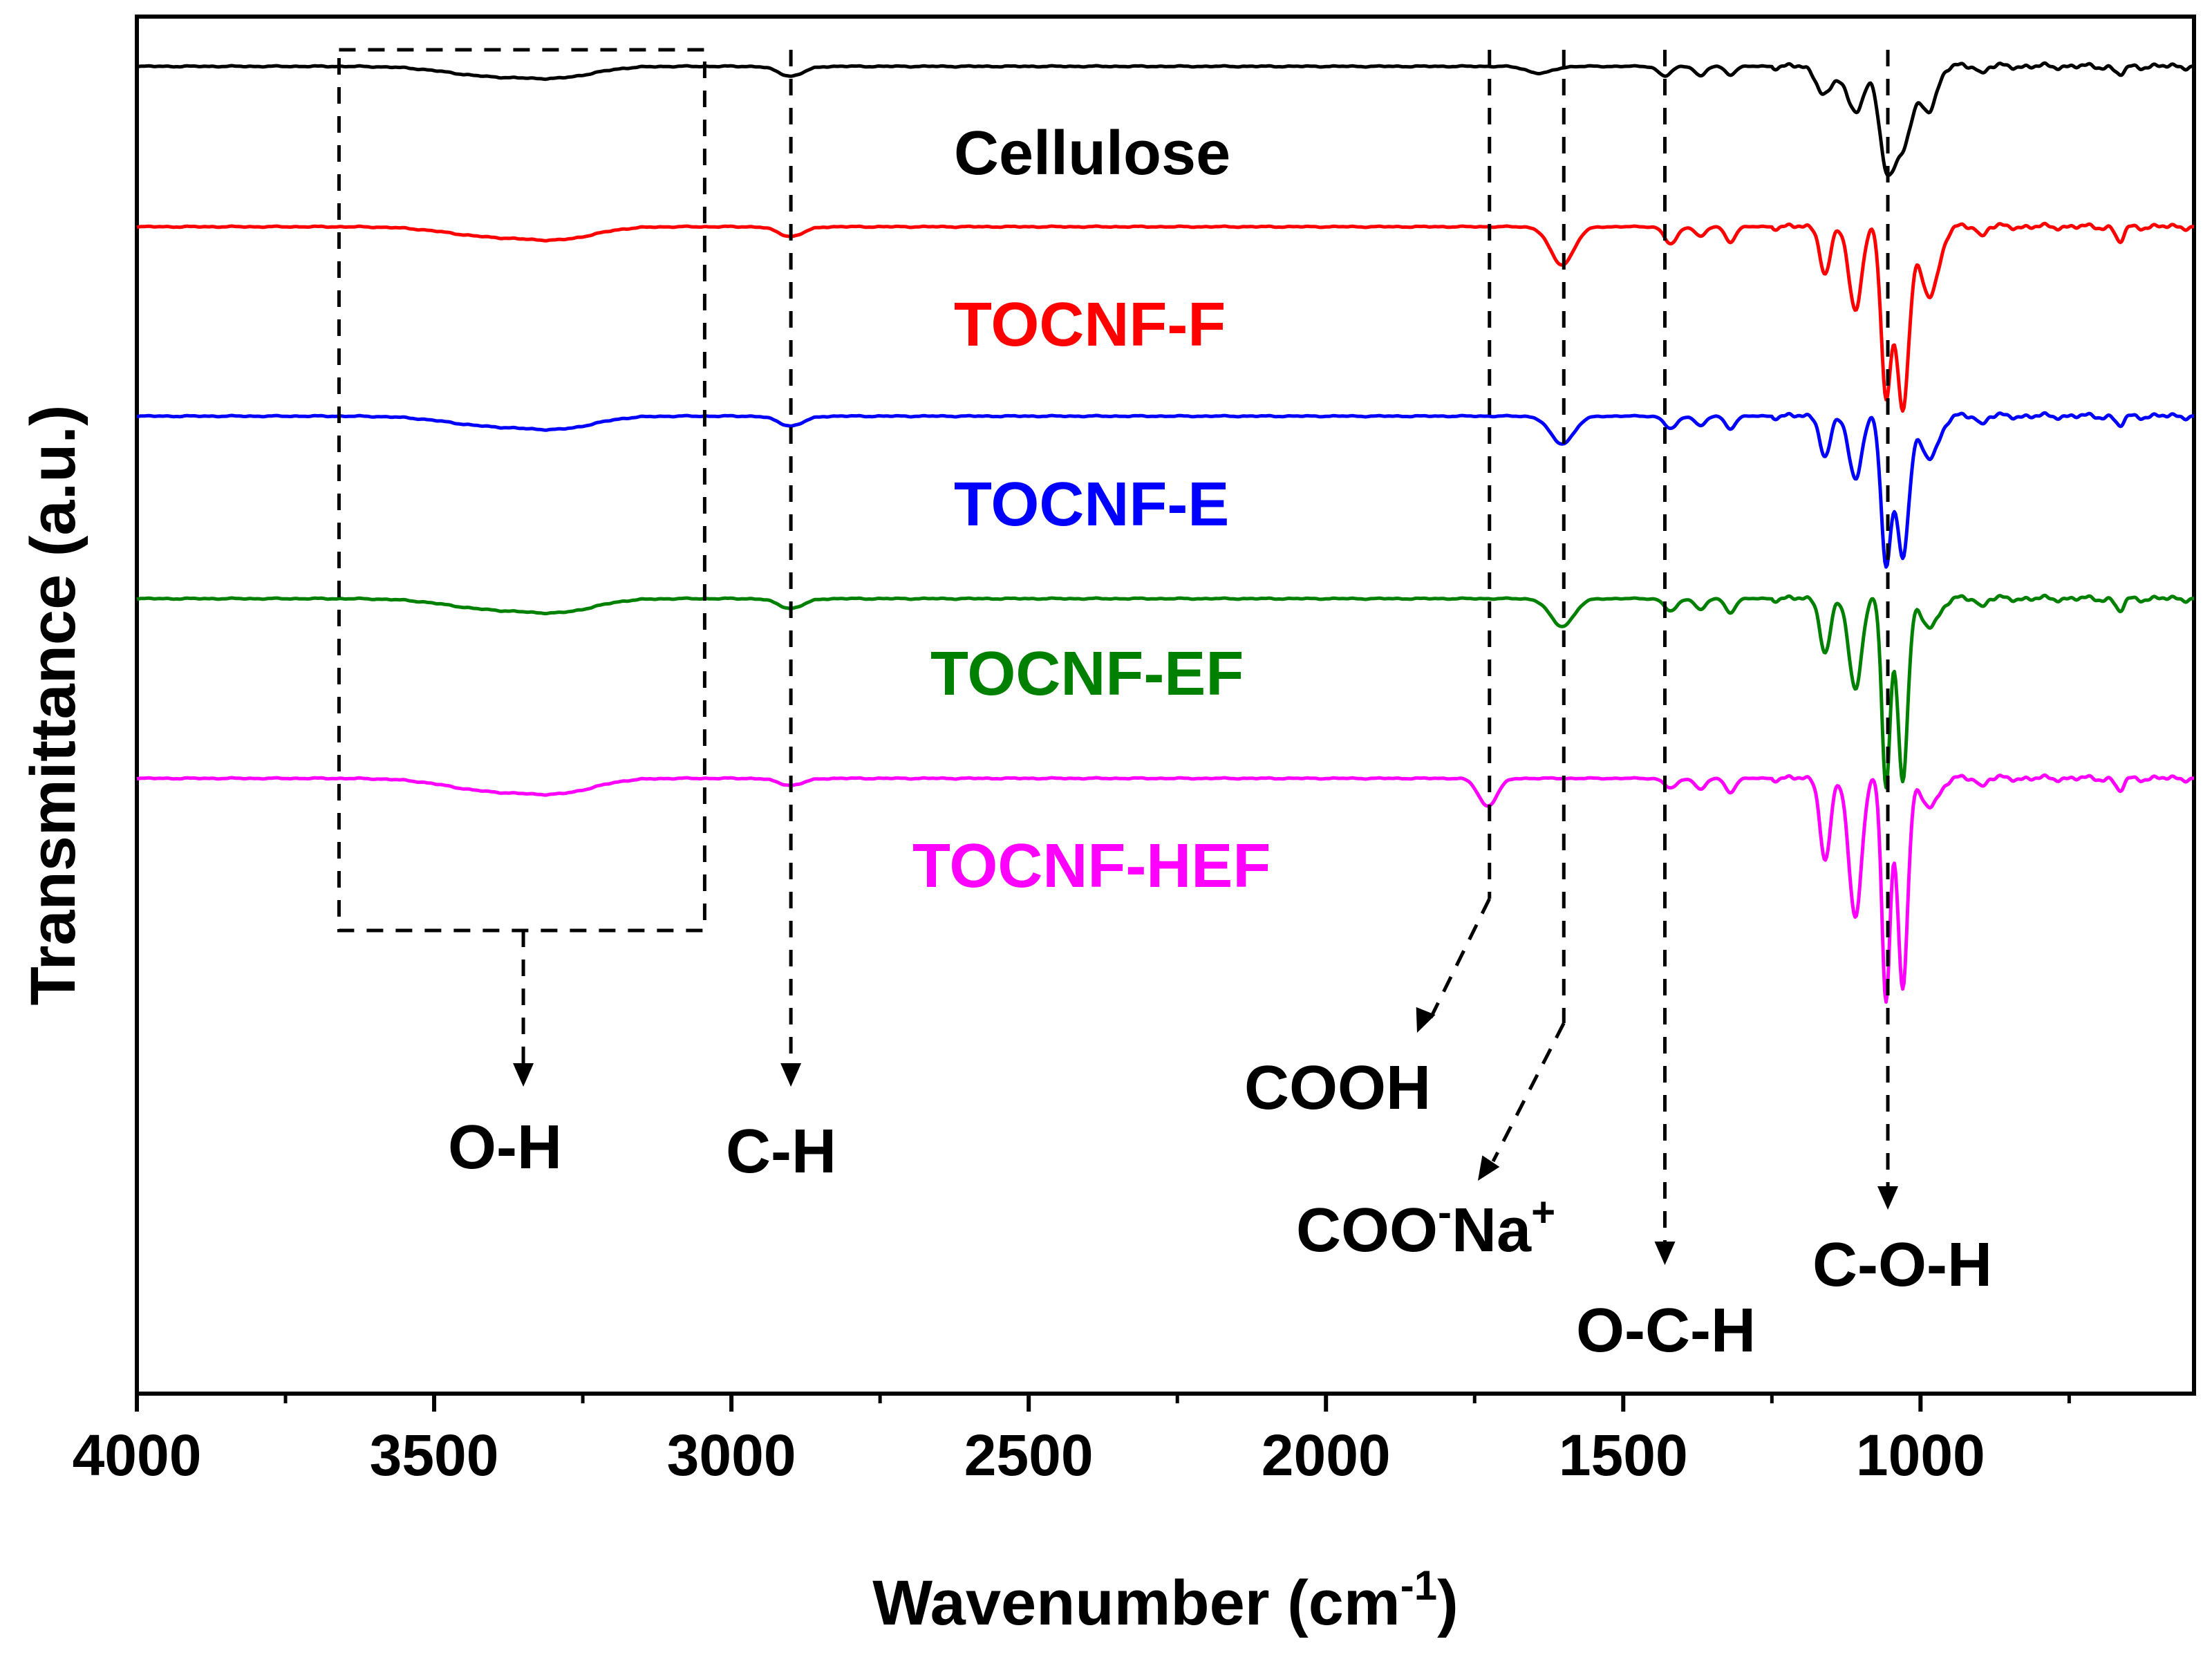 This screenshot has height=1666, width=2212. I want to click on x-tick-label: 2000, so click(1326, 1455).